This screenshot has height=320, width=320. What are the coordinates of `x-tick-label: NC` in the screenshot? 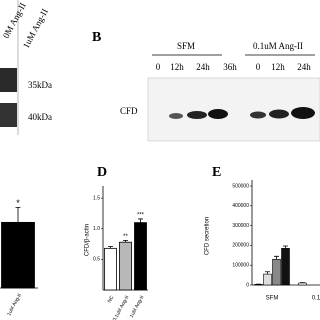 It's located at (111, 299).